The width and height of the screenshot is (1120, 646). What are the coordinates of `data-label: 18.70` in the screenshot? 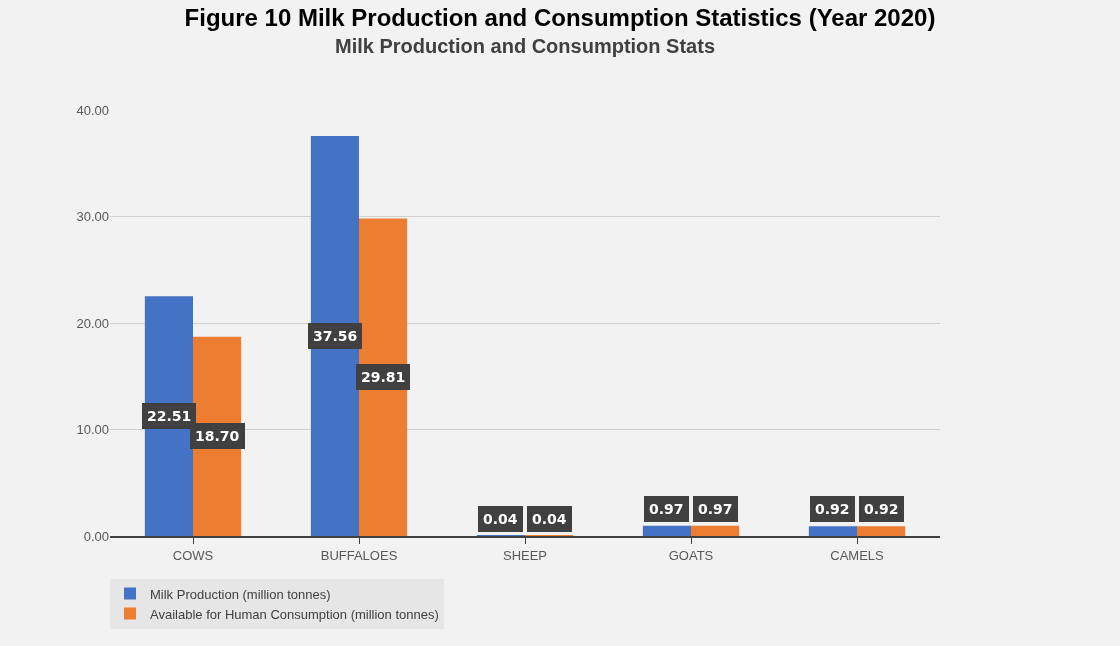 It's located at (217, 436).